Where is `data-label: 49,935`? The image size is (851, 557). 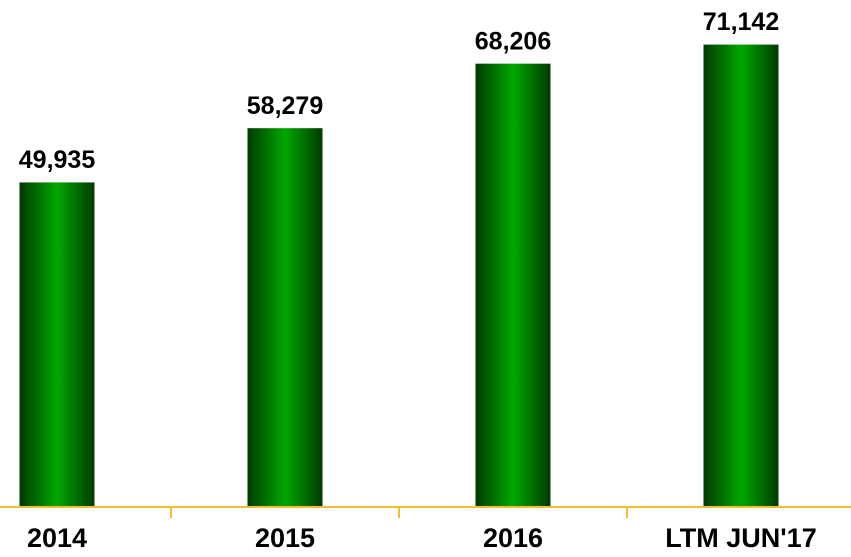
data-label: 49,935 is located at coordinates (57, 160).